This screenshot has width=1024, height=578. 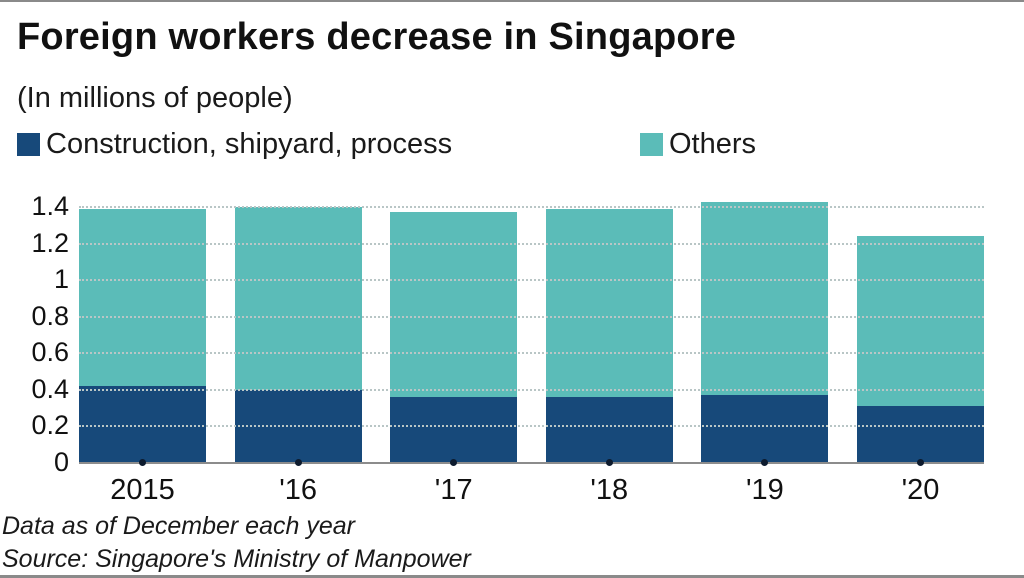 What do you see at coordinates (28, 144) in the screenshot?
I see `legend-swatch-construction` at bounding box center [28, 144].